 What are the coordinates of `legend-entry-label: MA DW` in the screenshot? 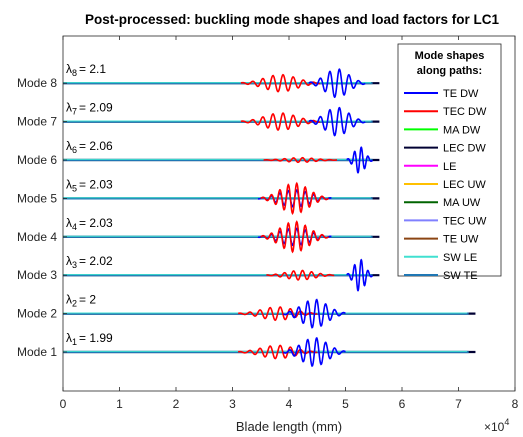 It's located at (462, 130).